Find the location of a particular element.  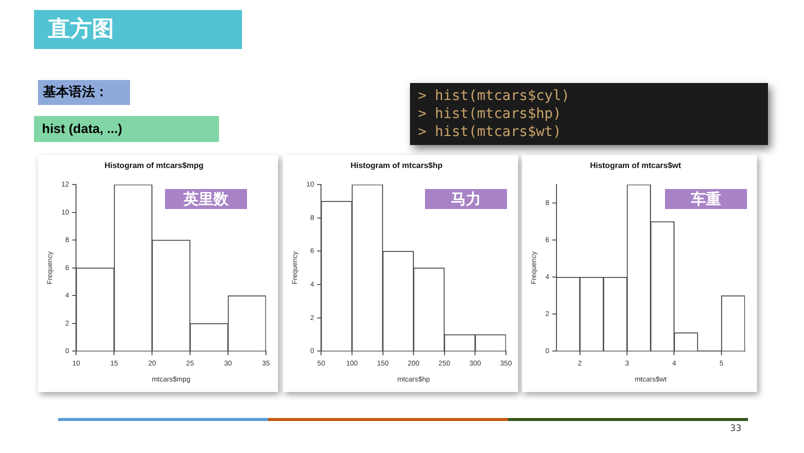

caption-tag: 车重 is located at coordinates (706, 199).